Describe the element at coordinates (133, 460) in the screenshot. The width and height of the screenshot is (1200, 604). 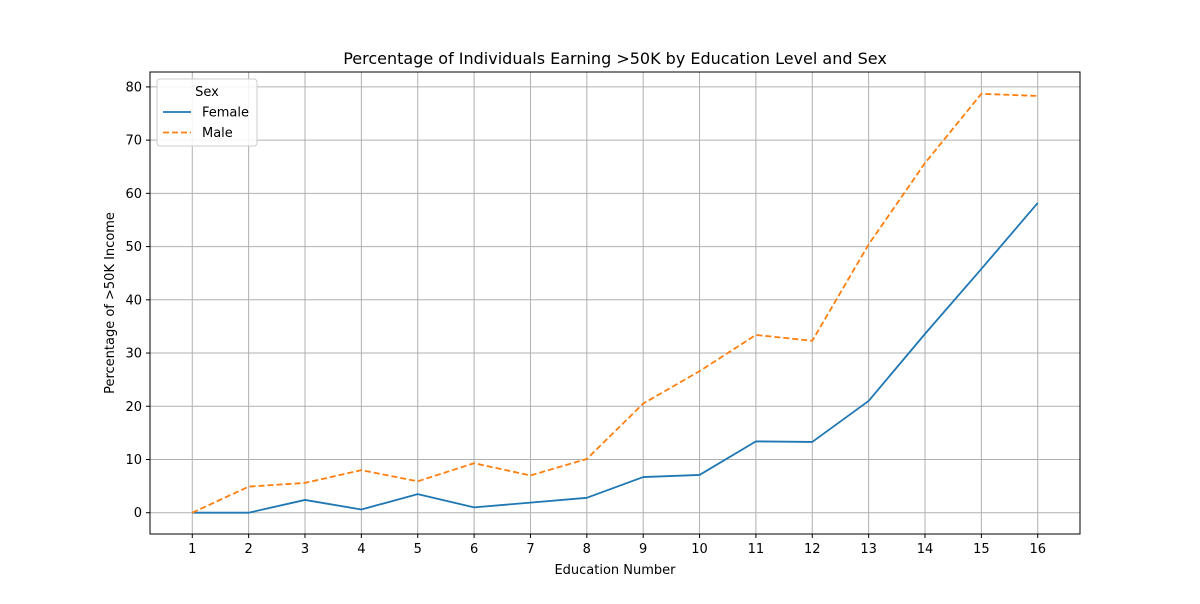
I see `y-tick-label: 10` at that location.